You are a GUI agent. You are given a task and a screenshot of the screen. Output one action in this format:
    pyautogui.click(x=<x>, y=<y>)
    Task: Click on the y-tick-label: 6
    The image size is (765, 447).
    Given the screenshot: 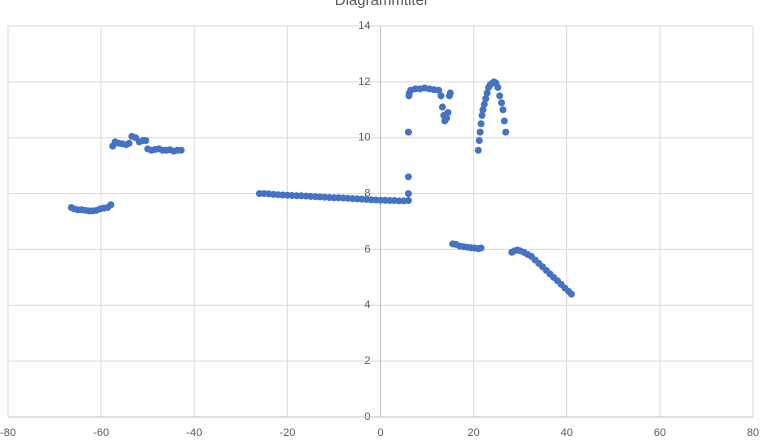 What is the action you would take?
    pyautogui.click(x=367, y=249)
    